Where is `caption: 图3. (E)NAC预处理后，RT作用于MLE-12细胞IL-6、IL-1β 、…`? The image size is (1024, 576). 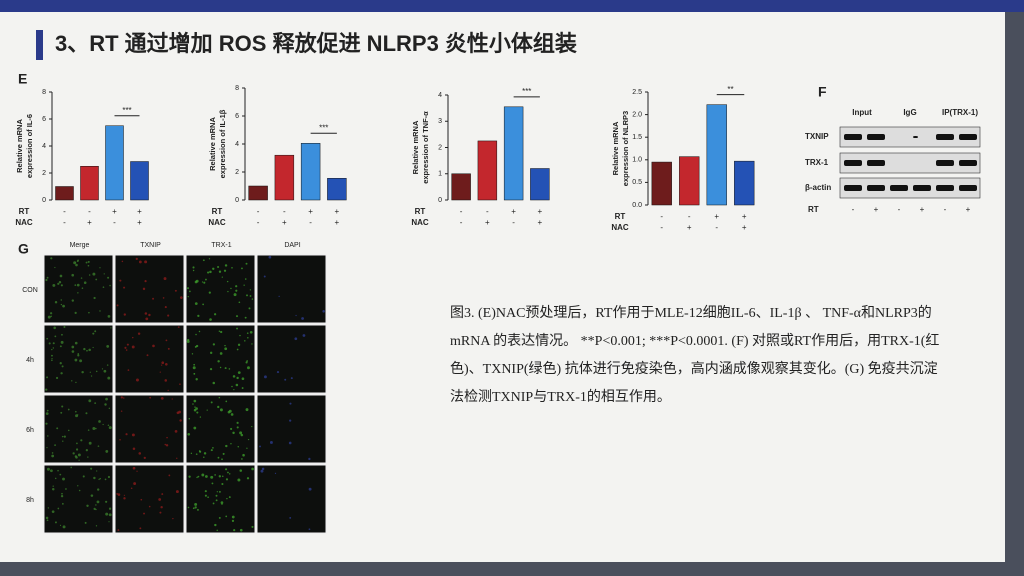 caption: 图3. (E)NAC预处理后，RT作用于MLE-12细胞IL-6、IL-1β 、… is located at coordinates (695, 355).